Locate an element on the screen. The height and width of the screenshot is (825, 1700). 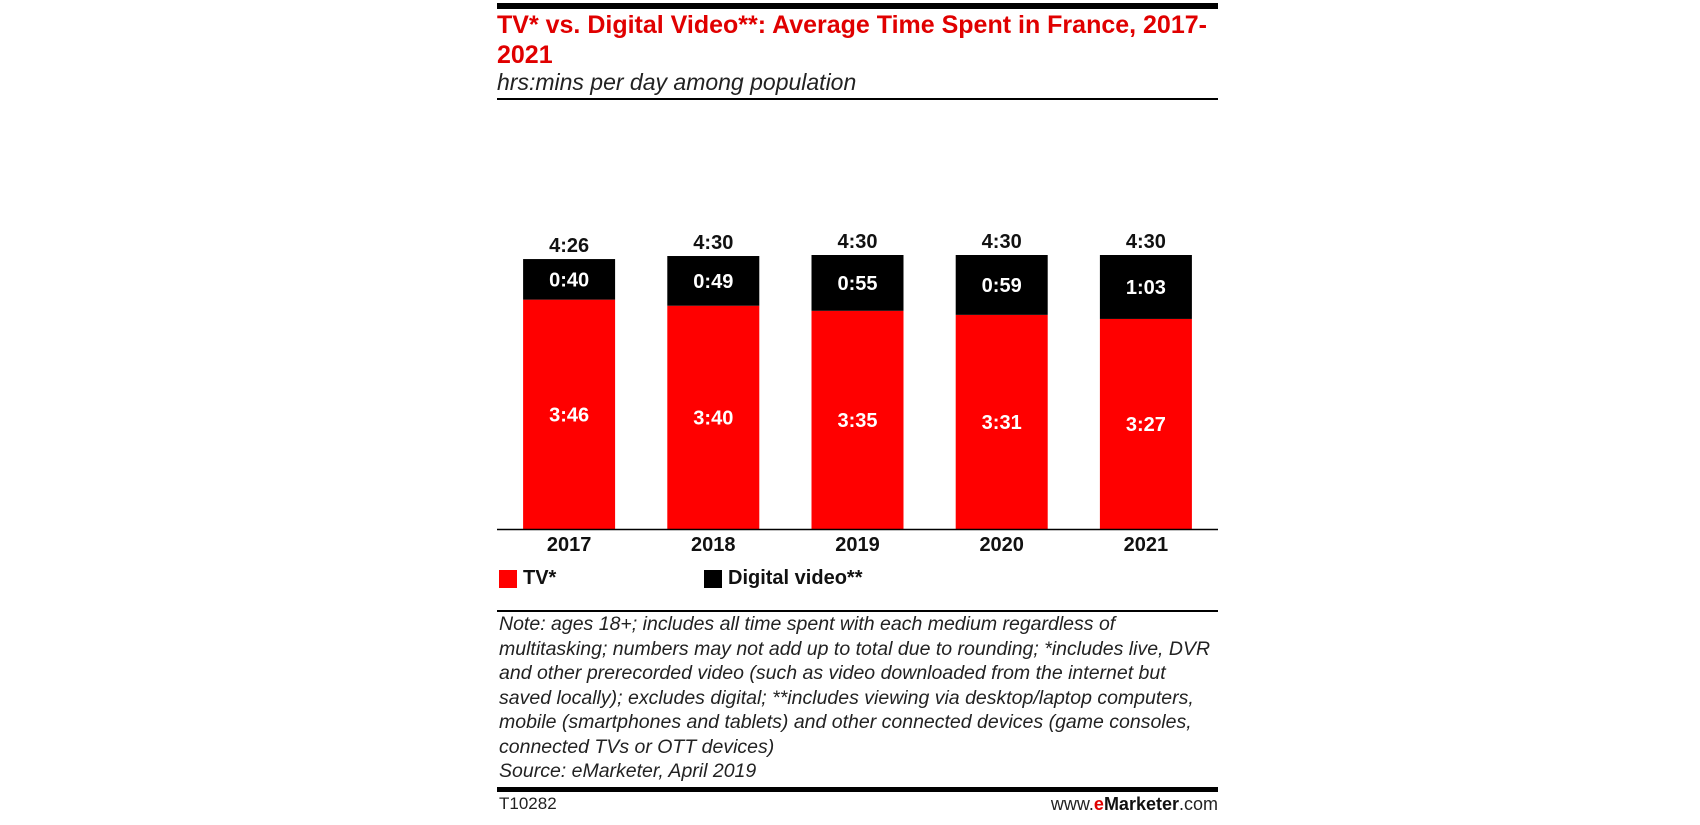
label-tv-2018: 3:40 is located at coordinates (713, 418).